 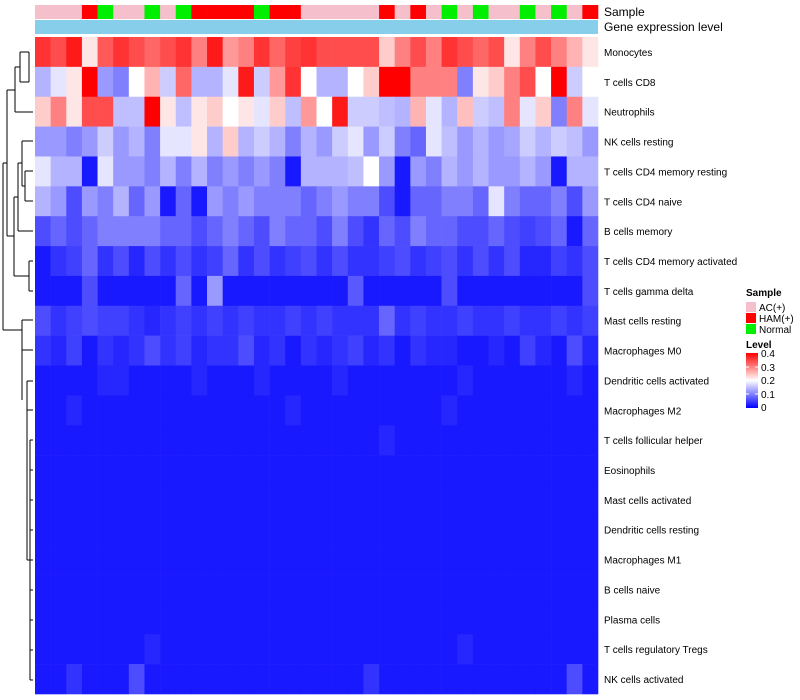 I want to click on legend-swatch-ac, so click(x=751, y=307).